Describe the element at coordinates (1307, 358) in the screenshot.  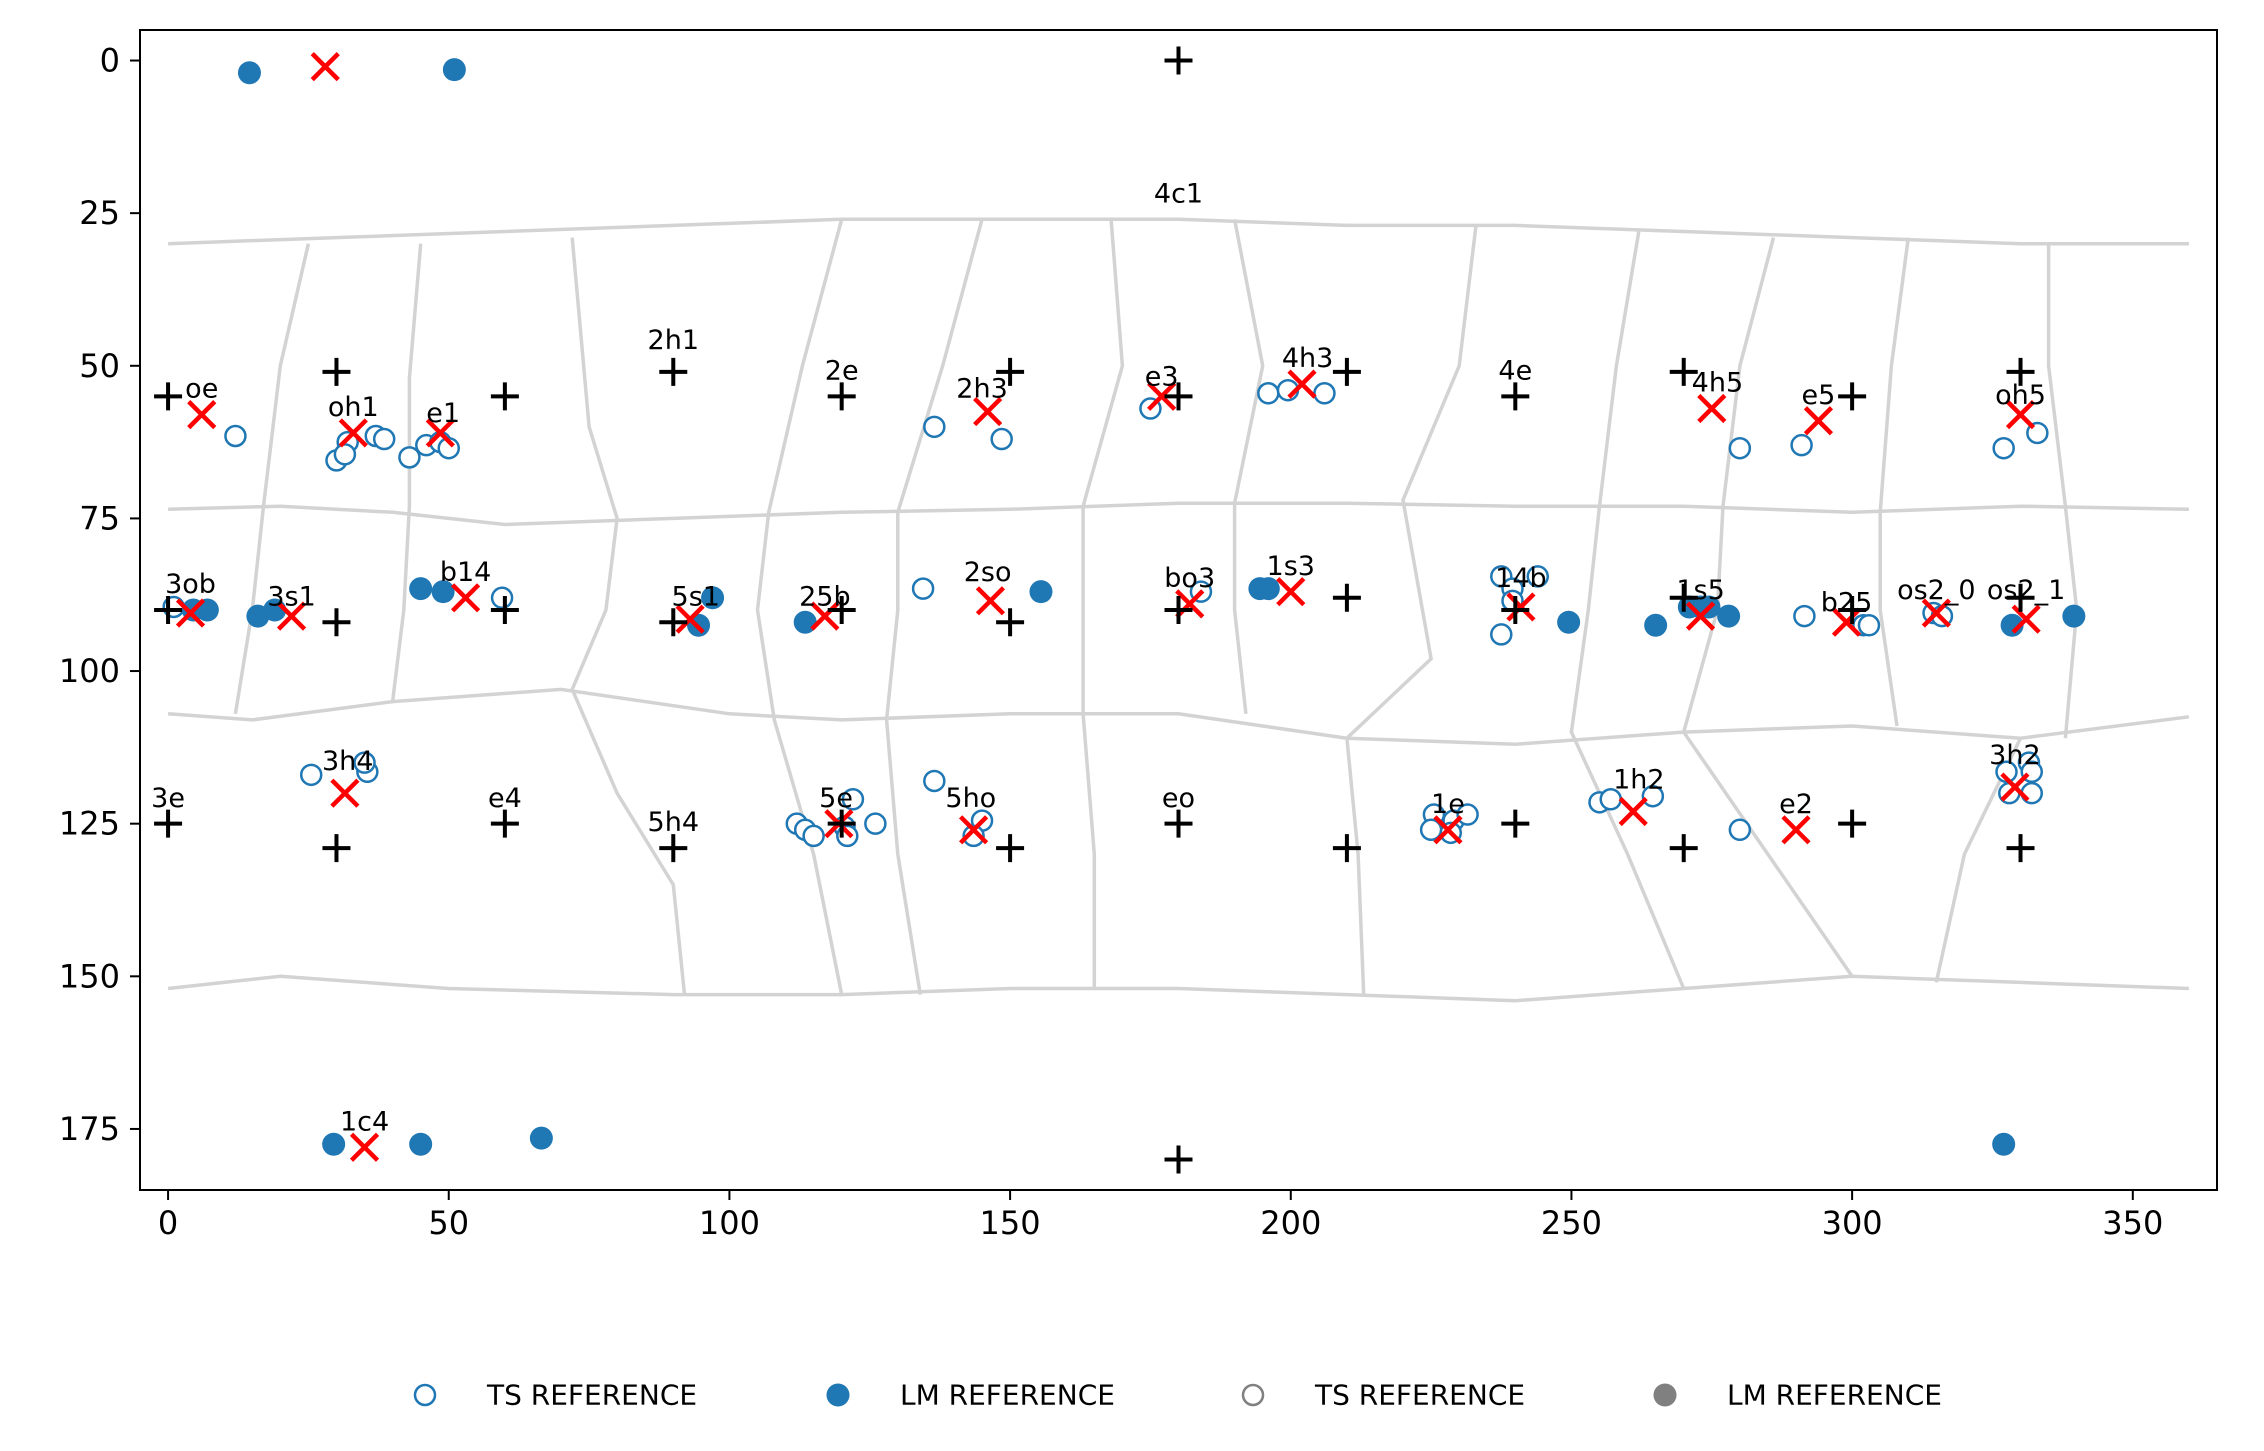
I see `region-label: 4h3` at that location.